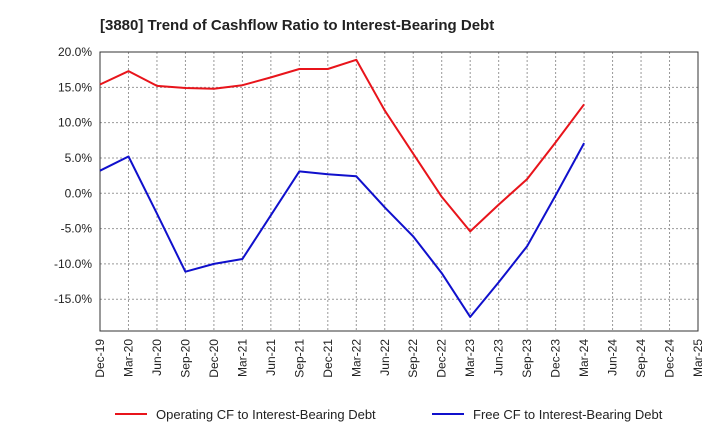  What do you see at coordinates (79, 193) in the screenshot?
I see `y-tick-label: 0.0%` at bounding box center [79, 193].